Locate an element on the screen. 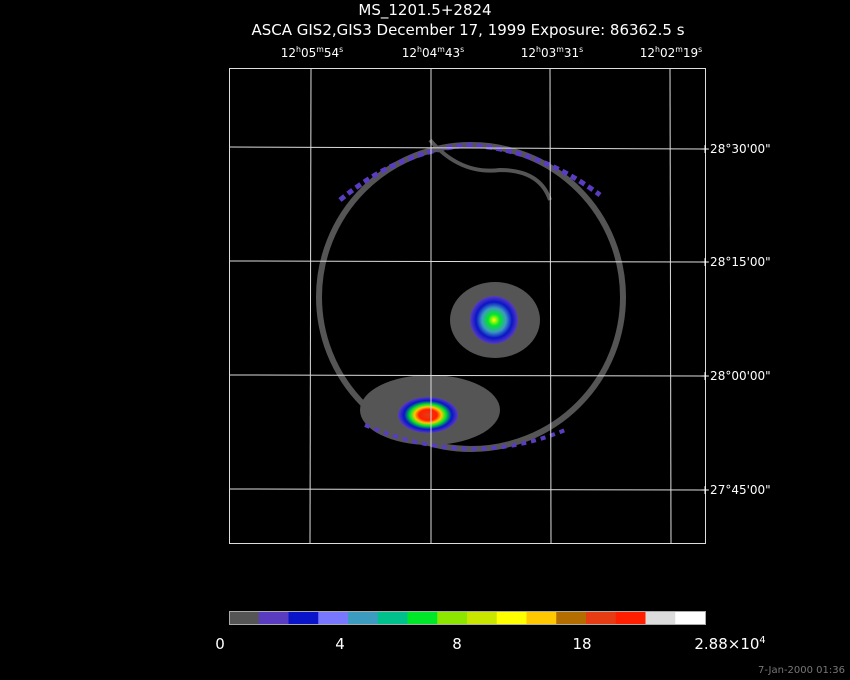 The height and width of the screenshot is (680, 850). timestamp: 7-Jan-2000 01:36 is located at coordinates (801, 670).